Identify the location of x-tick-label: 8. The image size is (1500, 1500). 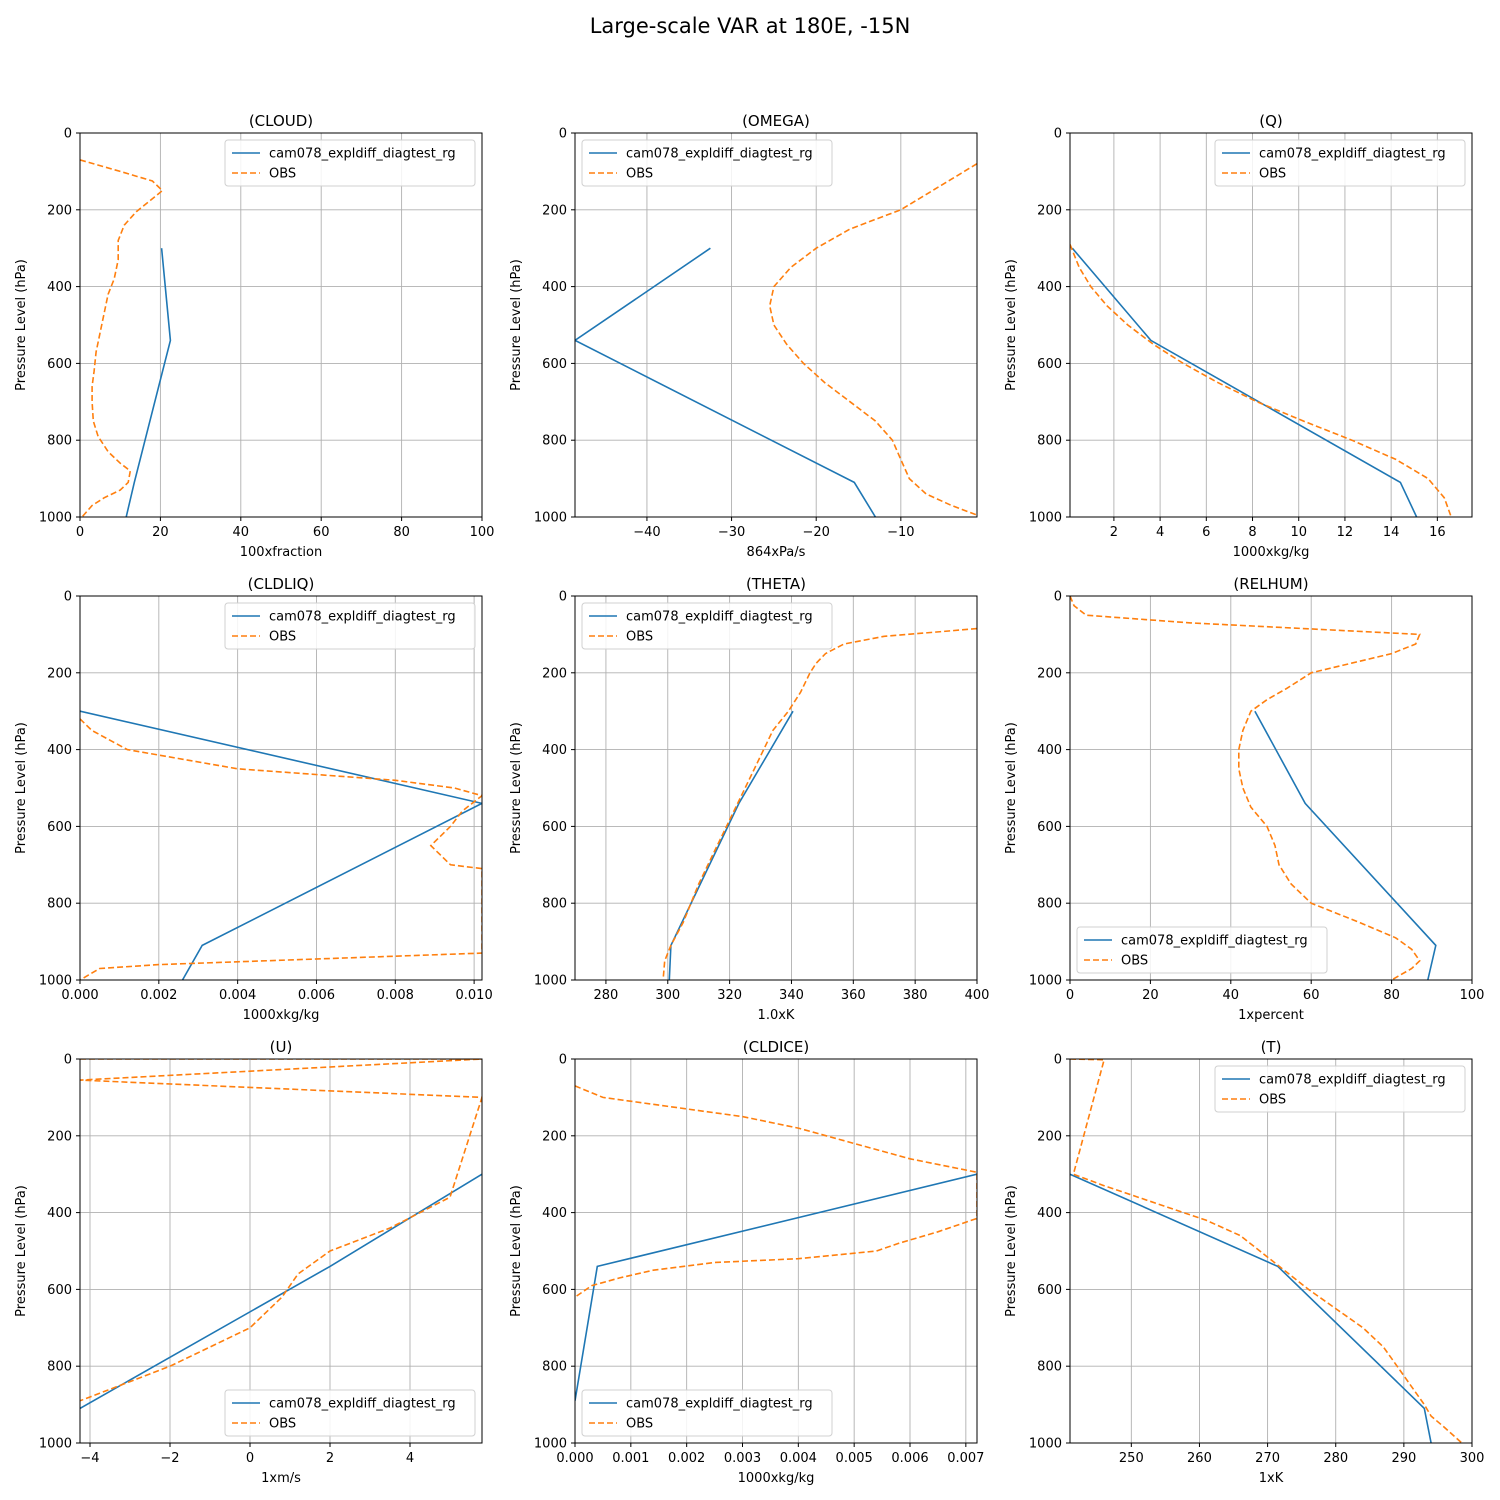
(1252, 532).